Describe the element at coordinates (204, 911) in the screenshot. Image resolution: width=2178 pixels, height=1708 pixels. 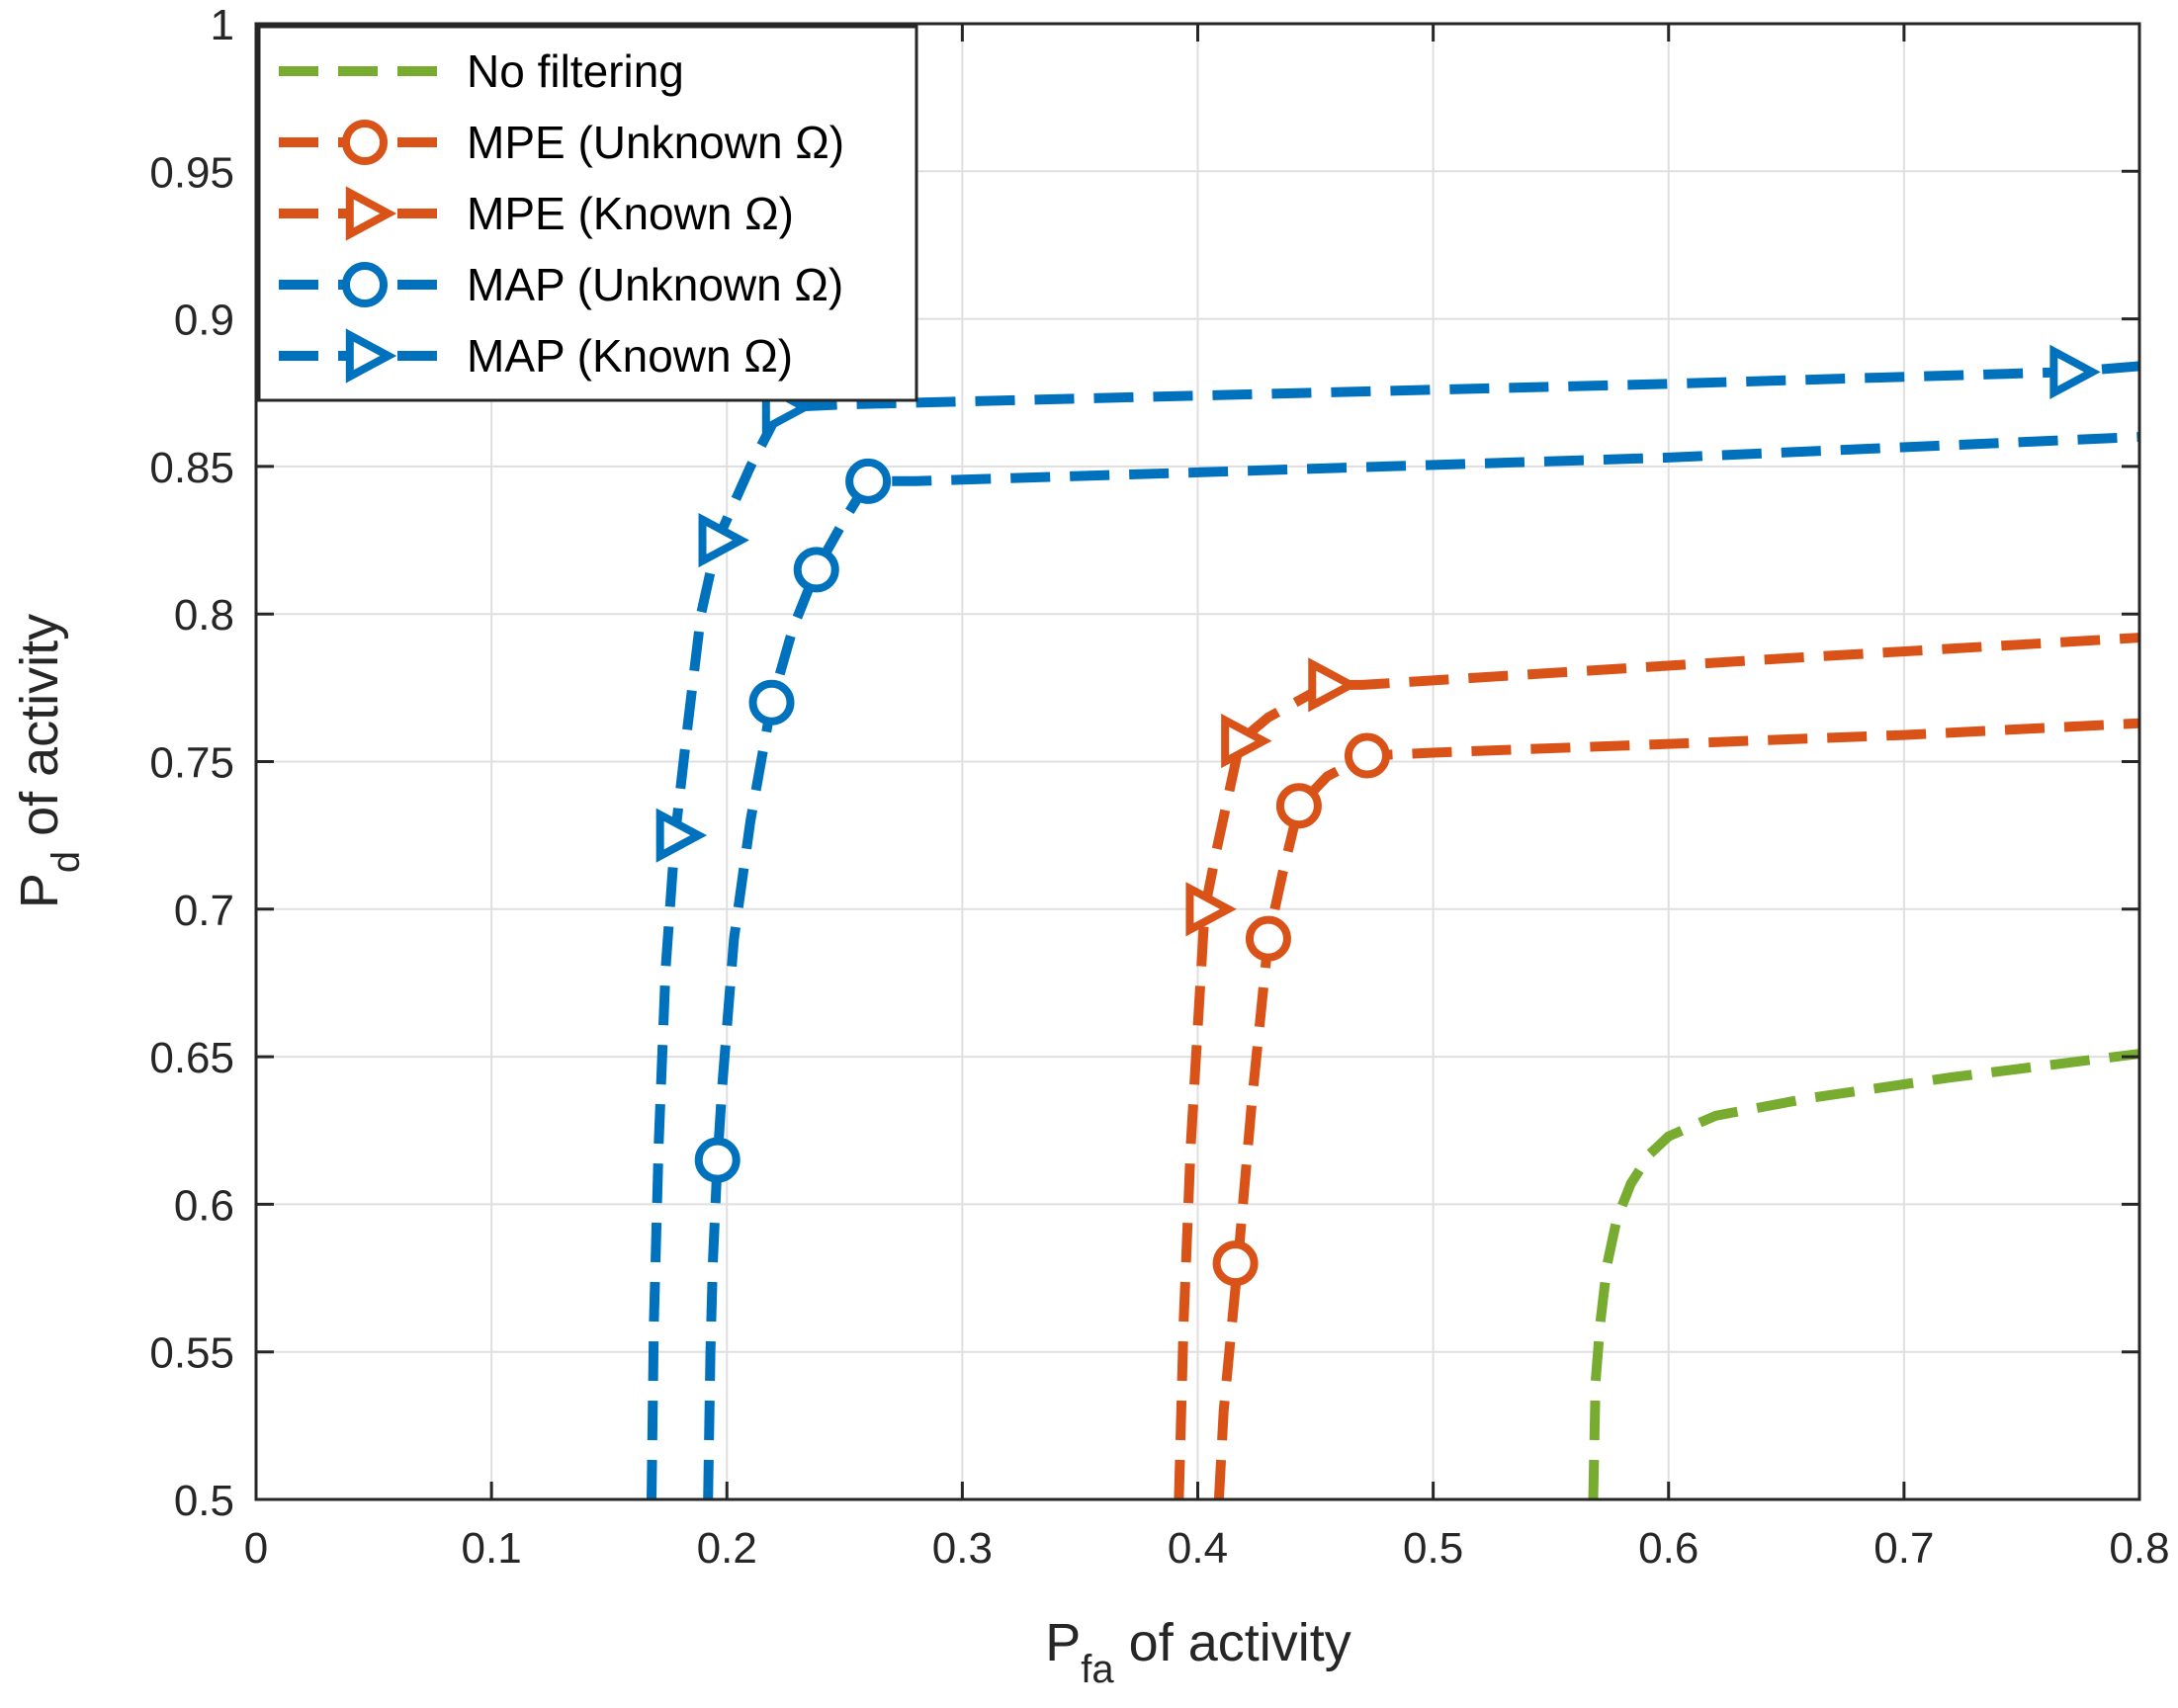
I see `y-tick-label: 0.7` at that location.